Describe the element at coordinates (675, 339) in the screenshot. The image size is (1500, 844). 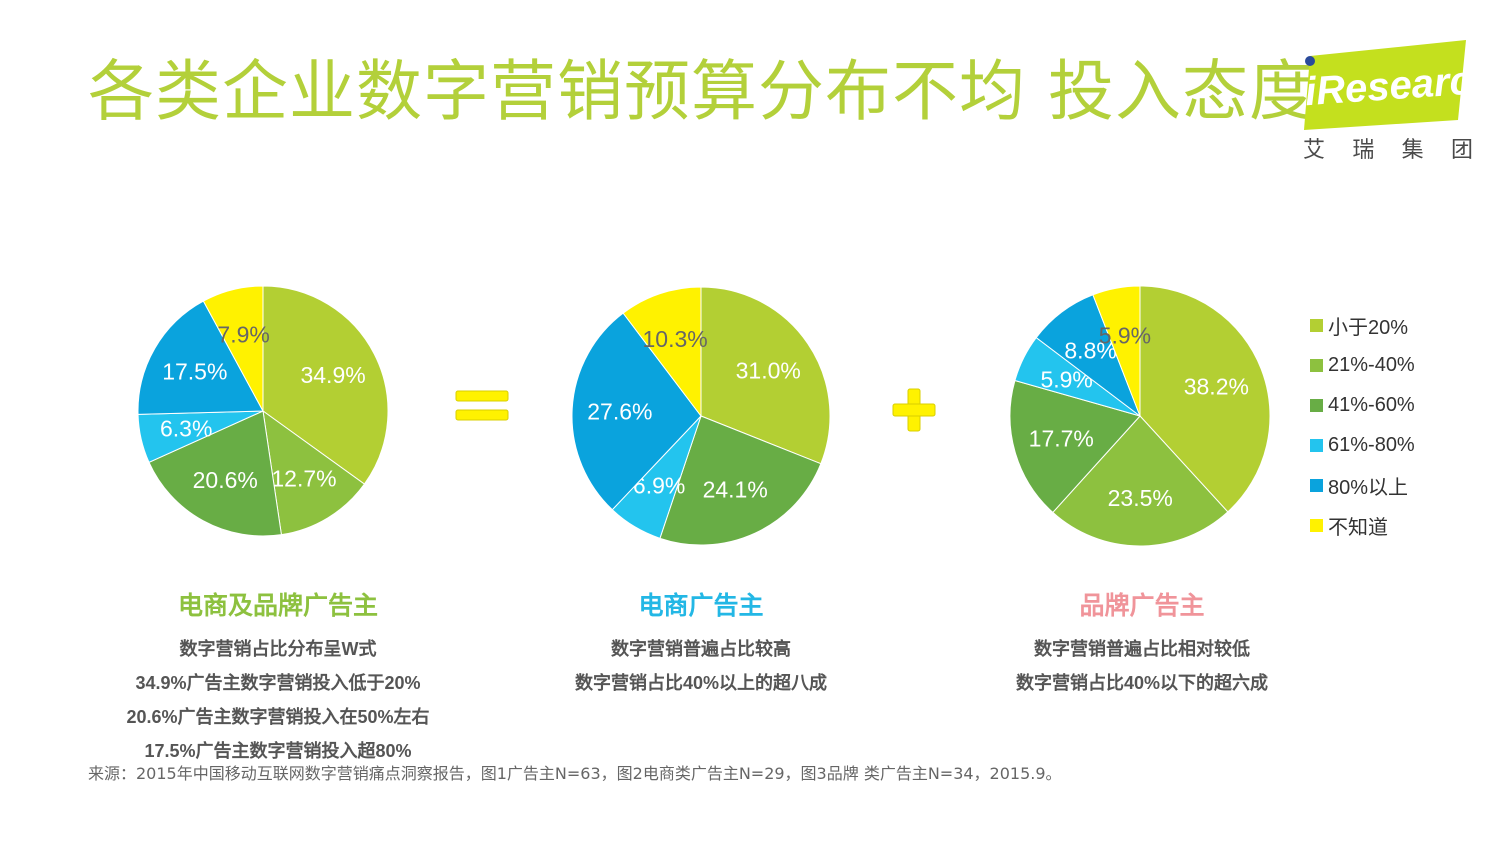
I see `pie-data-label: 10.3%` at that location.